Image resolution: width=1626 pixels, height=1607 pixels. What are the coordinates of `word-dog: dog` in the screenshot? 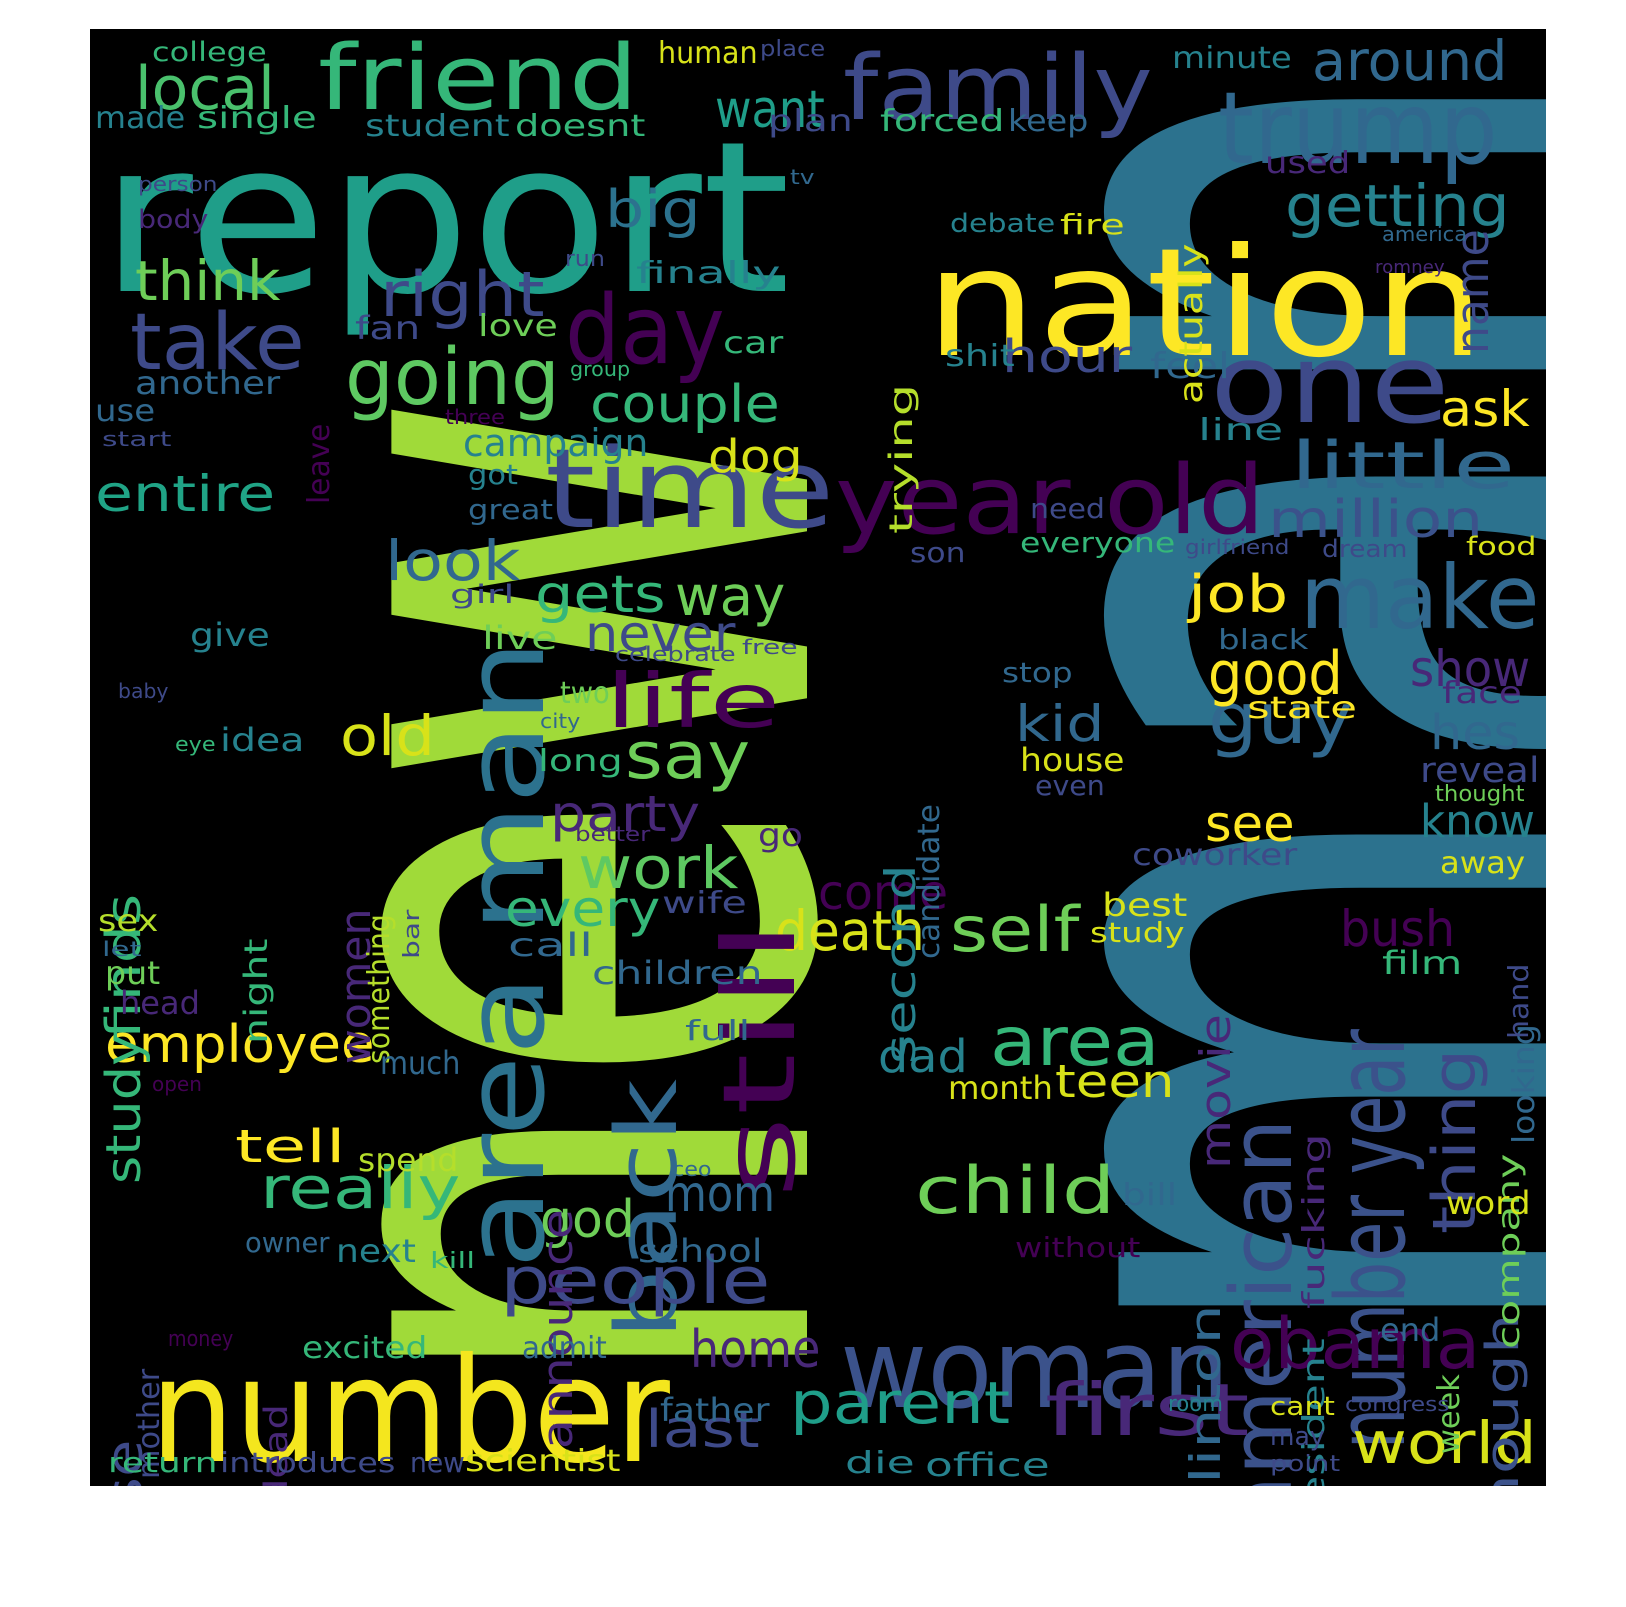 It's located at (755, 456).